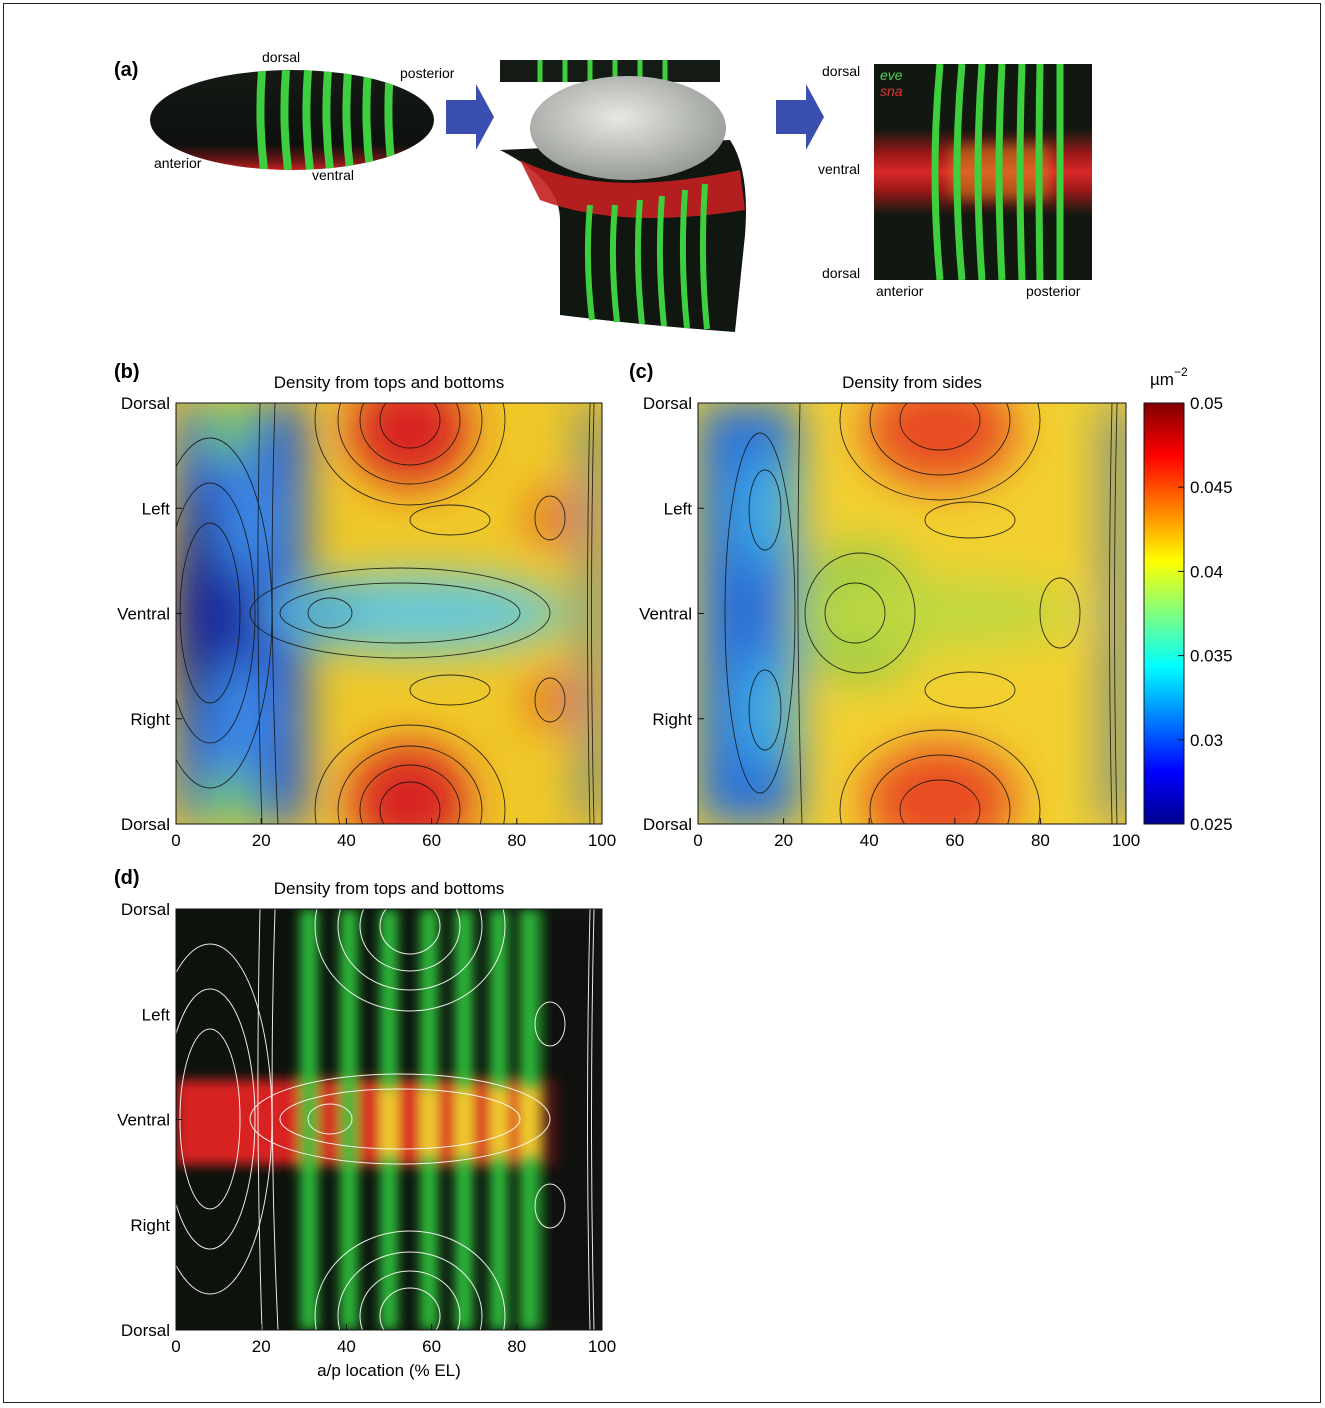  I want to click on panel-label-d: (d), so click(127, 878).